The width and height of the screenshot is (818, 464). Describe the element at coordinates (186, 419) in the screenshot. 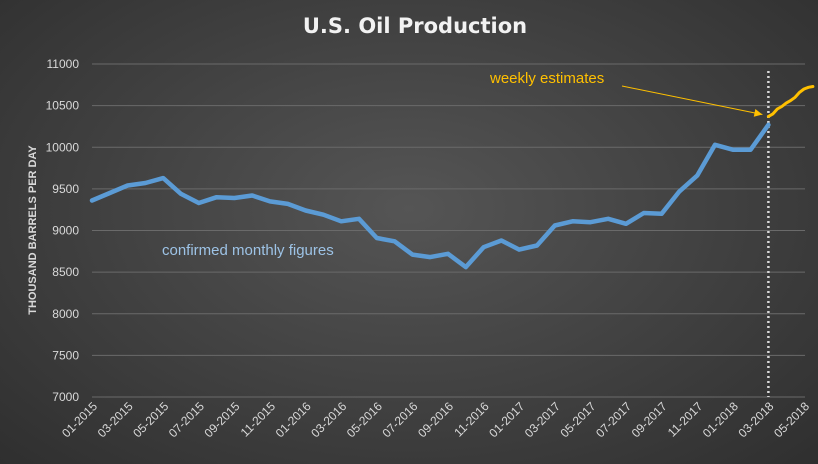

I see `x-tick-label: 07-2015` at that location.